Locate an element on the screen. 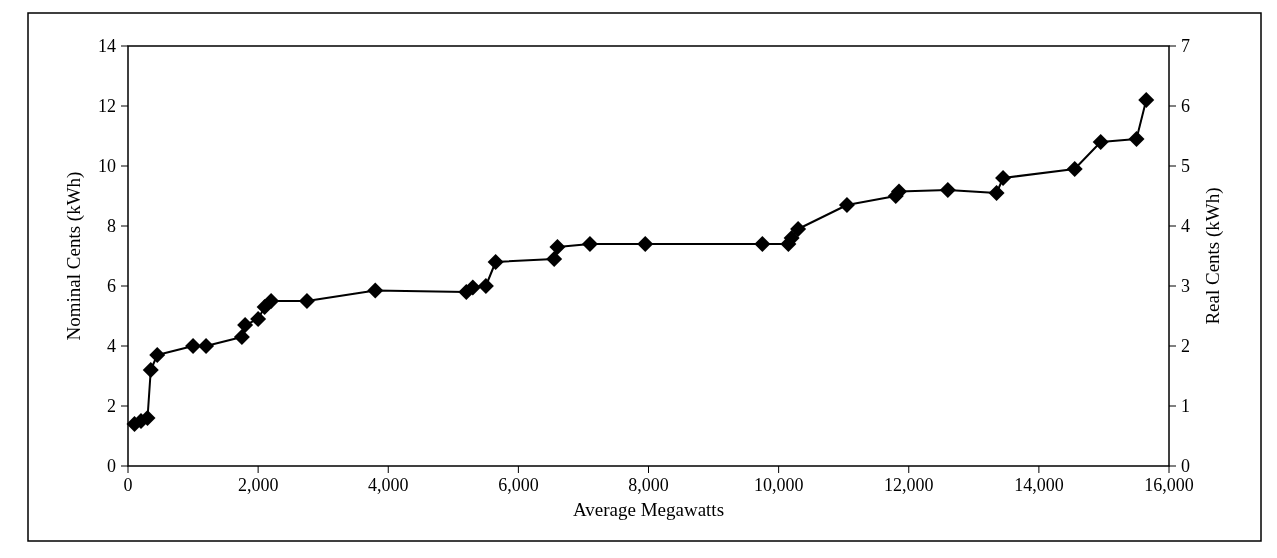  y-tick-label: 6 is located at coordinates (111, 286).